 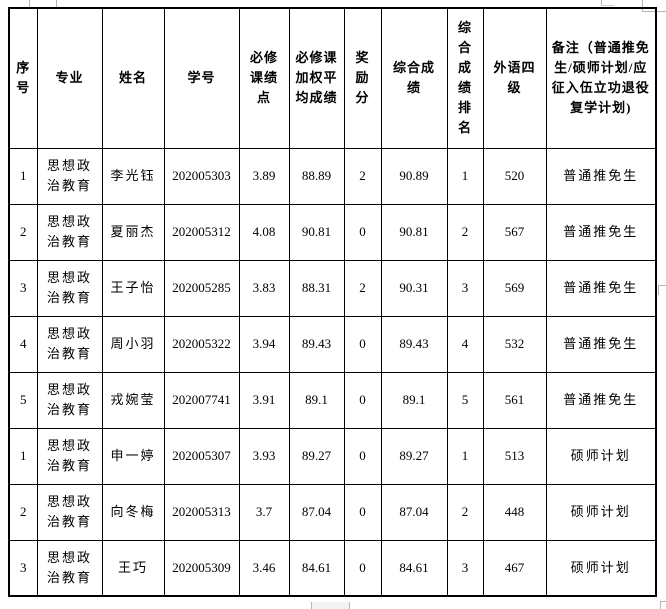 I want to click on column-header-gpa: 必修课绩点, so click(x=264, y=78).